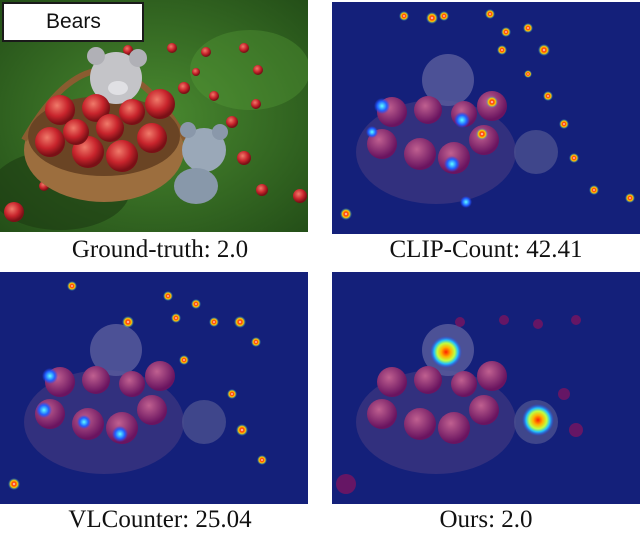 The image size is (640, 534). Describe the element at coordinates (160, 519) in the screenshot. I see `vlcounter-caption: VLCounter: 25.04` at that location.